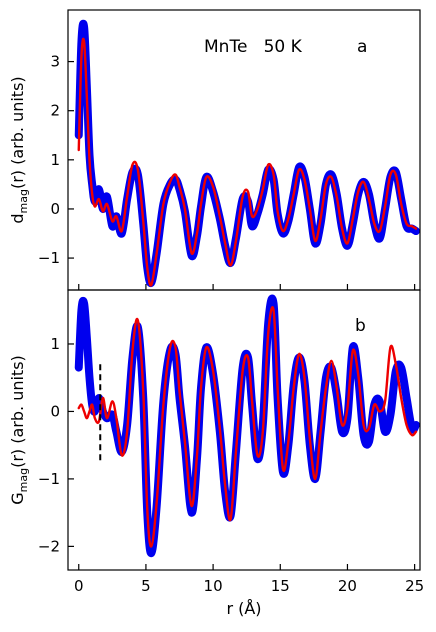 The width and height of the screenshot is (436, 632). Describe the element at coordinates (362, 47) in the screenshot. I see `panel-a-label: a` at that location.